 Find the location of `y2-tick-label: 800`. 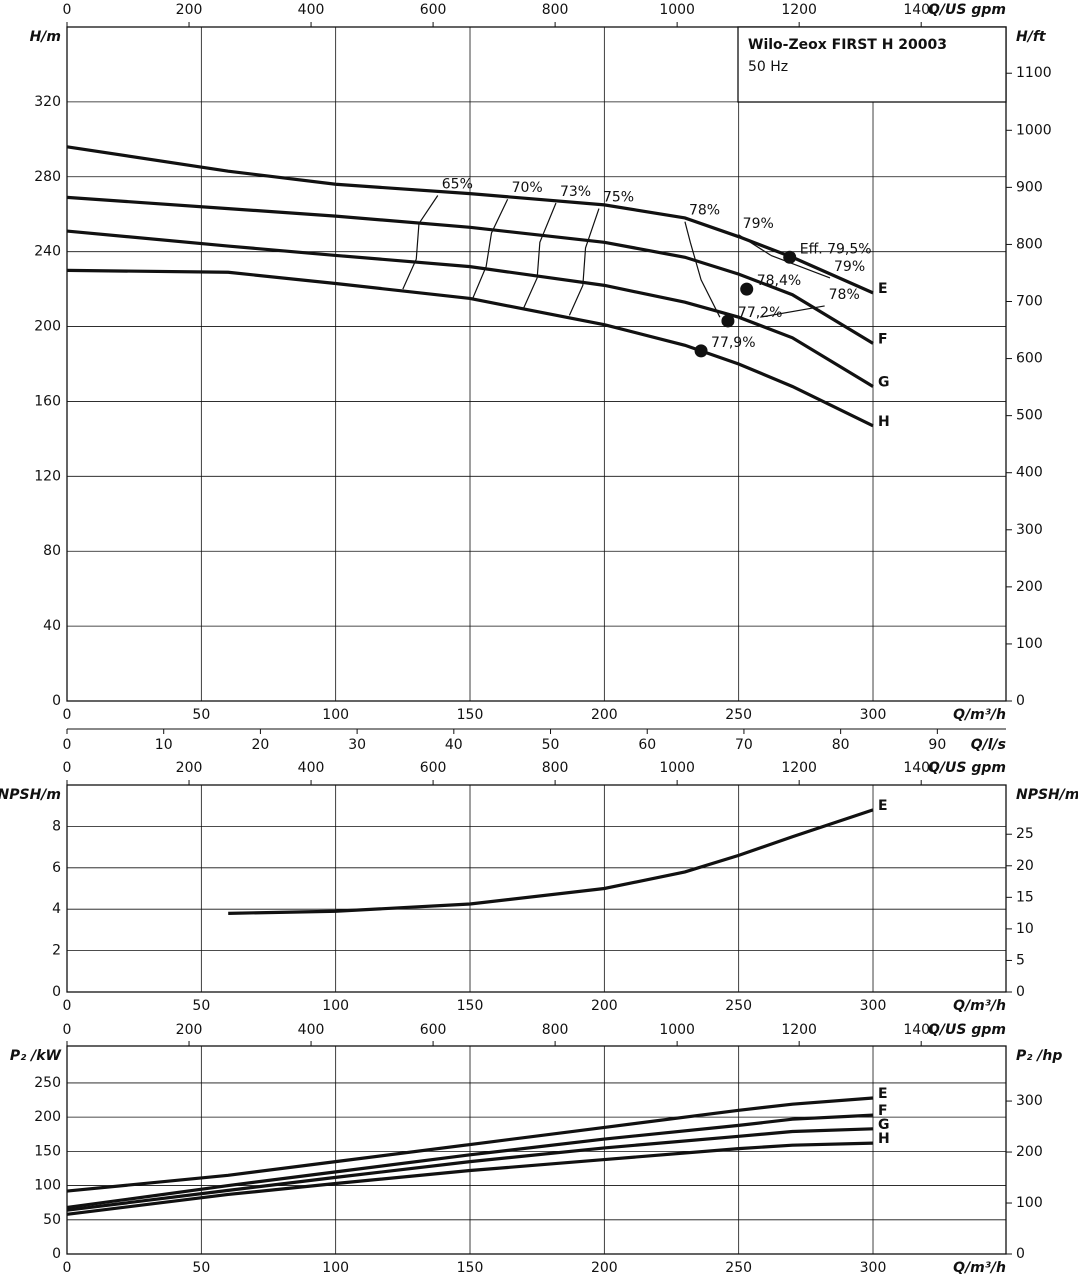

y2-tick-label: 800 is located at coordinates (1029, 244).